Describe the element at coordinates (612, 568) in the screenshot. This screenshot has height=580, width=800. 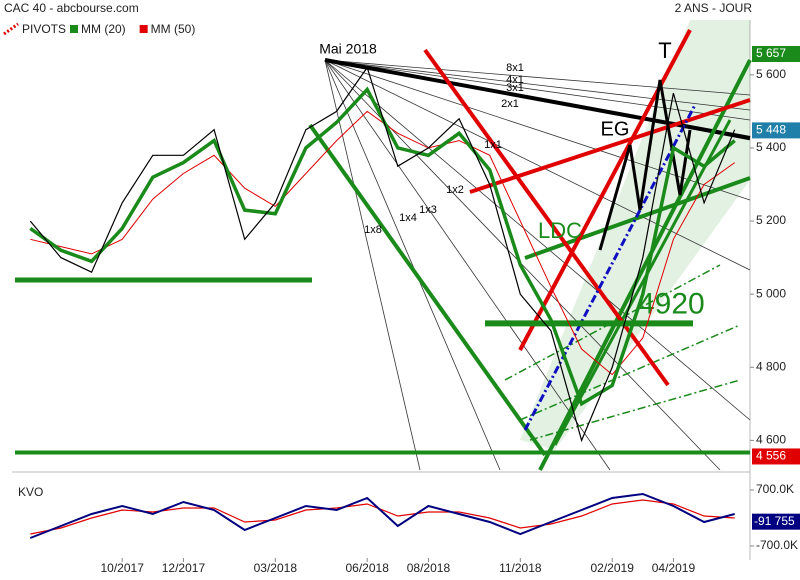
I see `x-tick-label: 02/2019` at that location.